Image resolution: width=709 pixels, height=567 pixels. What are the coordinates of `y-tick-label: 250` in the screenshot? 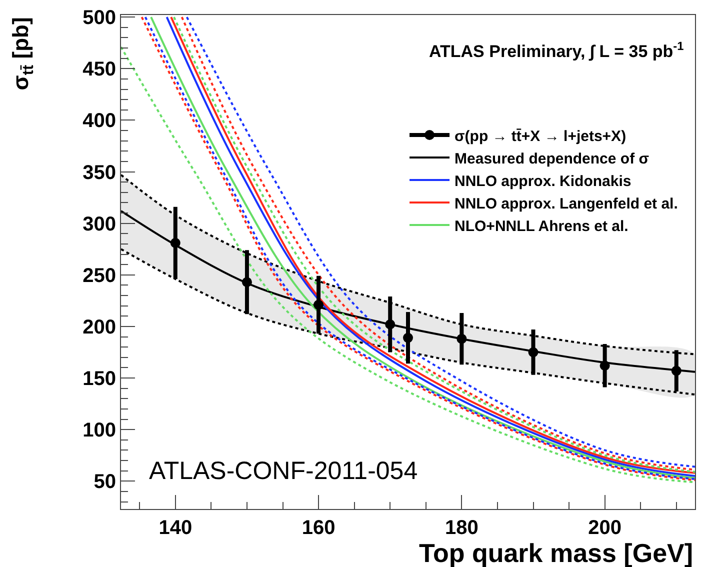 It's located at (99, 275).